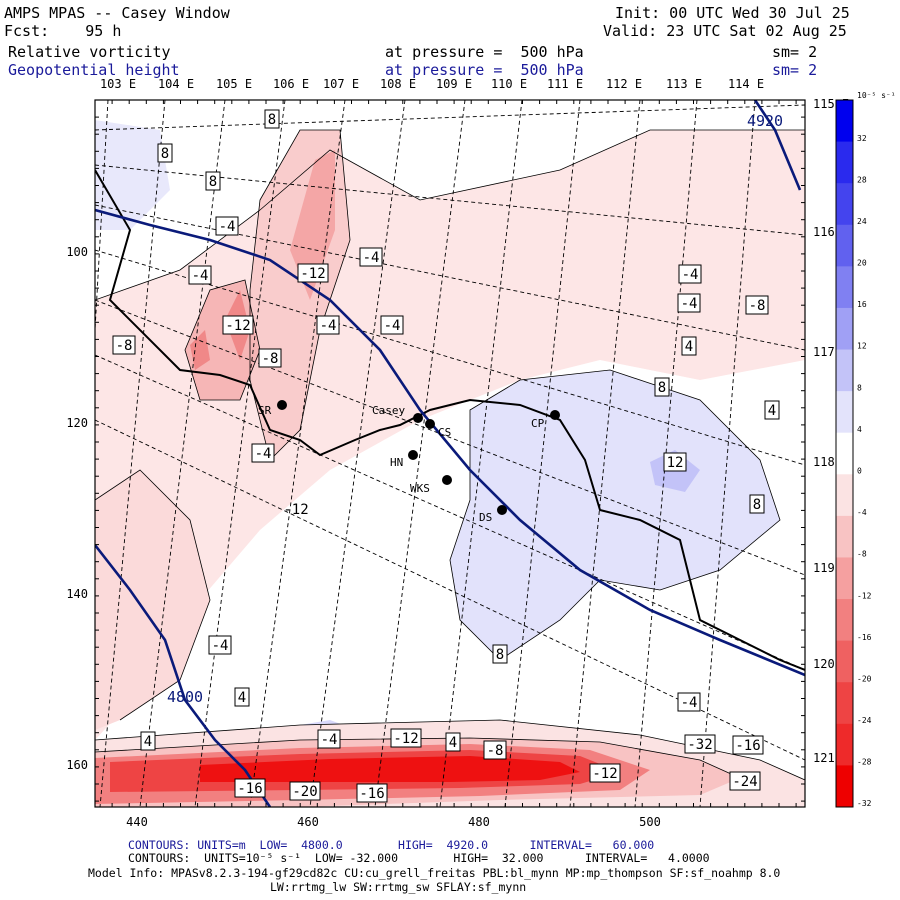 Image resolution: width=900 pixels, height=900 pixels. I want to click on field2-name: Geopotential height, so click(94, 70).